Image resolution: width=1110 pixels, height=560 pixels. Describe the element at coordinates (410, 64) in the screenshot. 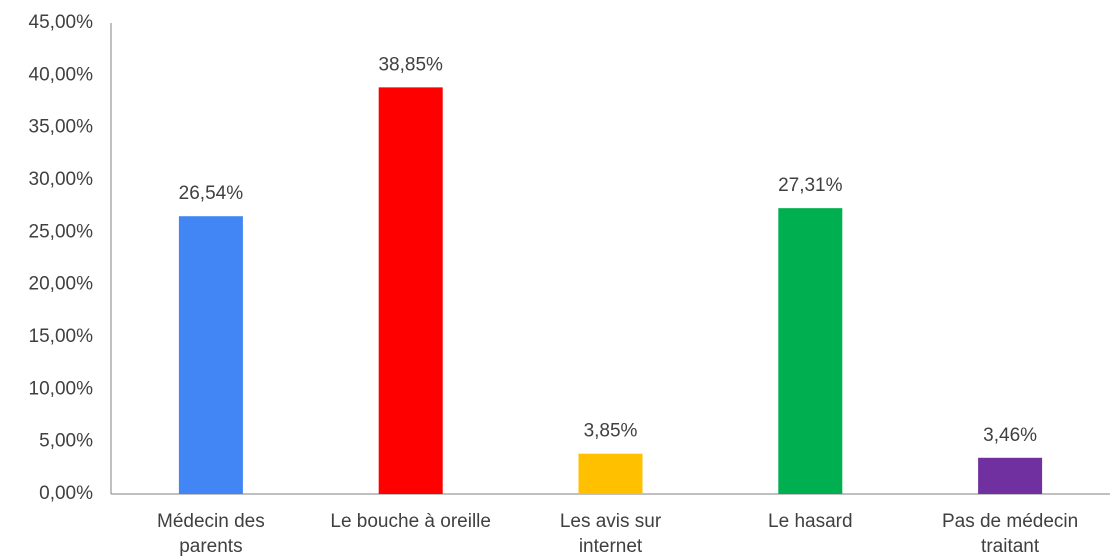

I see `value-label: 38,85%` at that location.